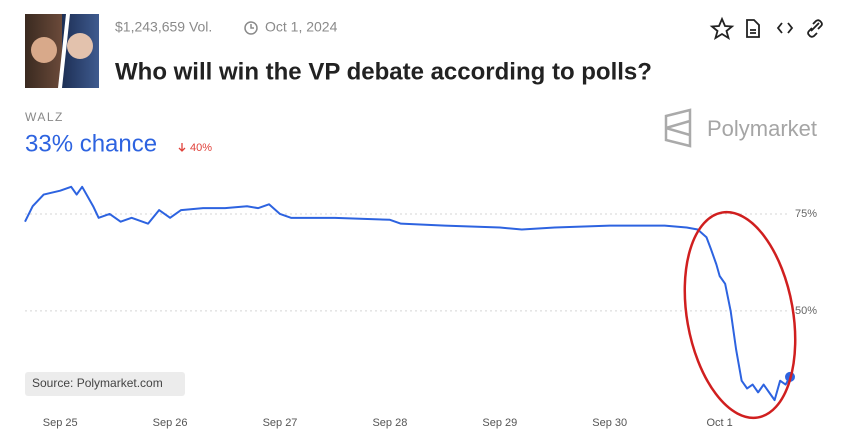  Describe the element at coordinates (815, 28) in the screenshot. I see `link-icon` at that location.